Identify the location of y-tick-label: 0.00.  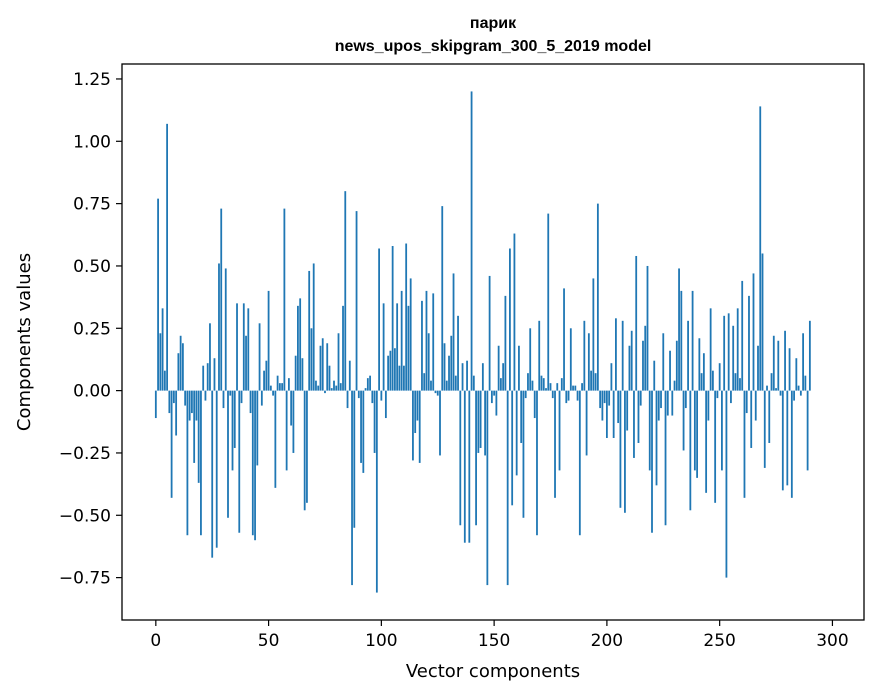
(92, 392).